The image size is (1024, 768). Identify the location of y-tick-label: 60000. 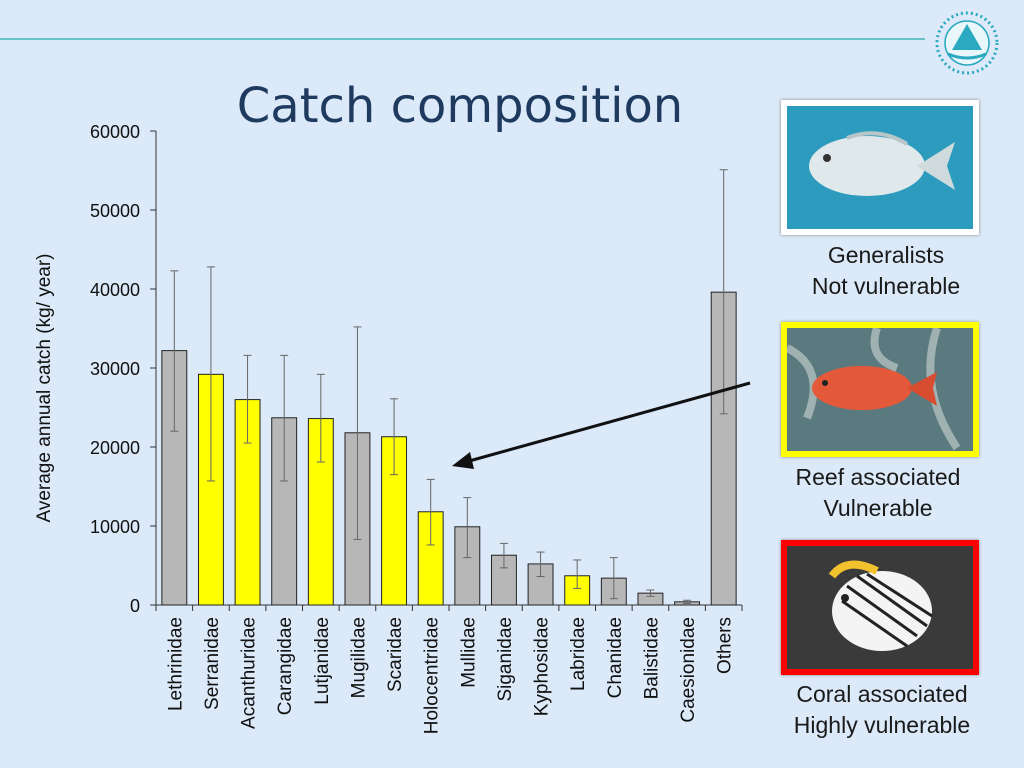
(115, 132).